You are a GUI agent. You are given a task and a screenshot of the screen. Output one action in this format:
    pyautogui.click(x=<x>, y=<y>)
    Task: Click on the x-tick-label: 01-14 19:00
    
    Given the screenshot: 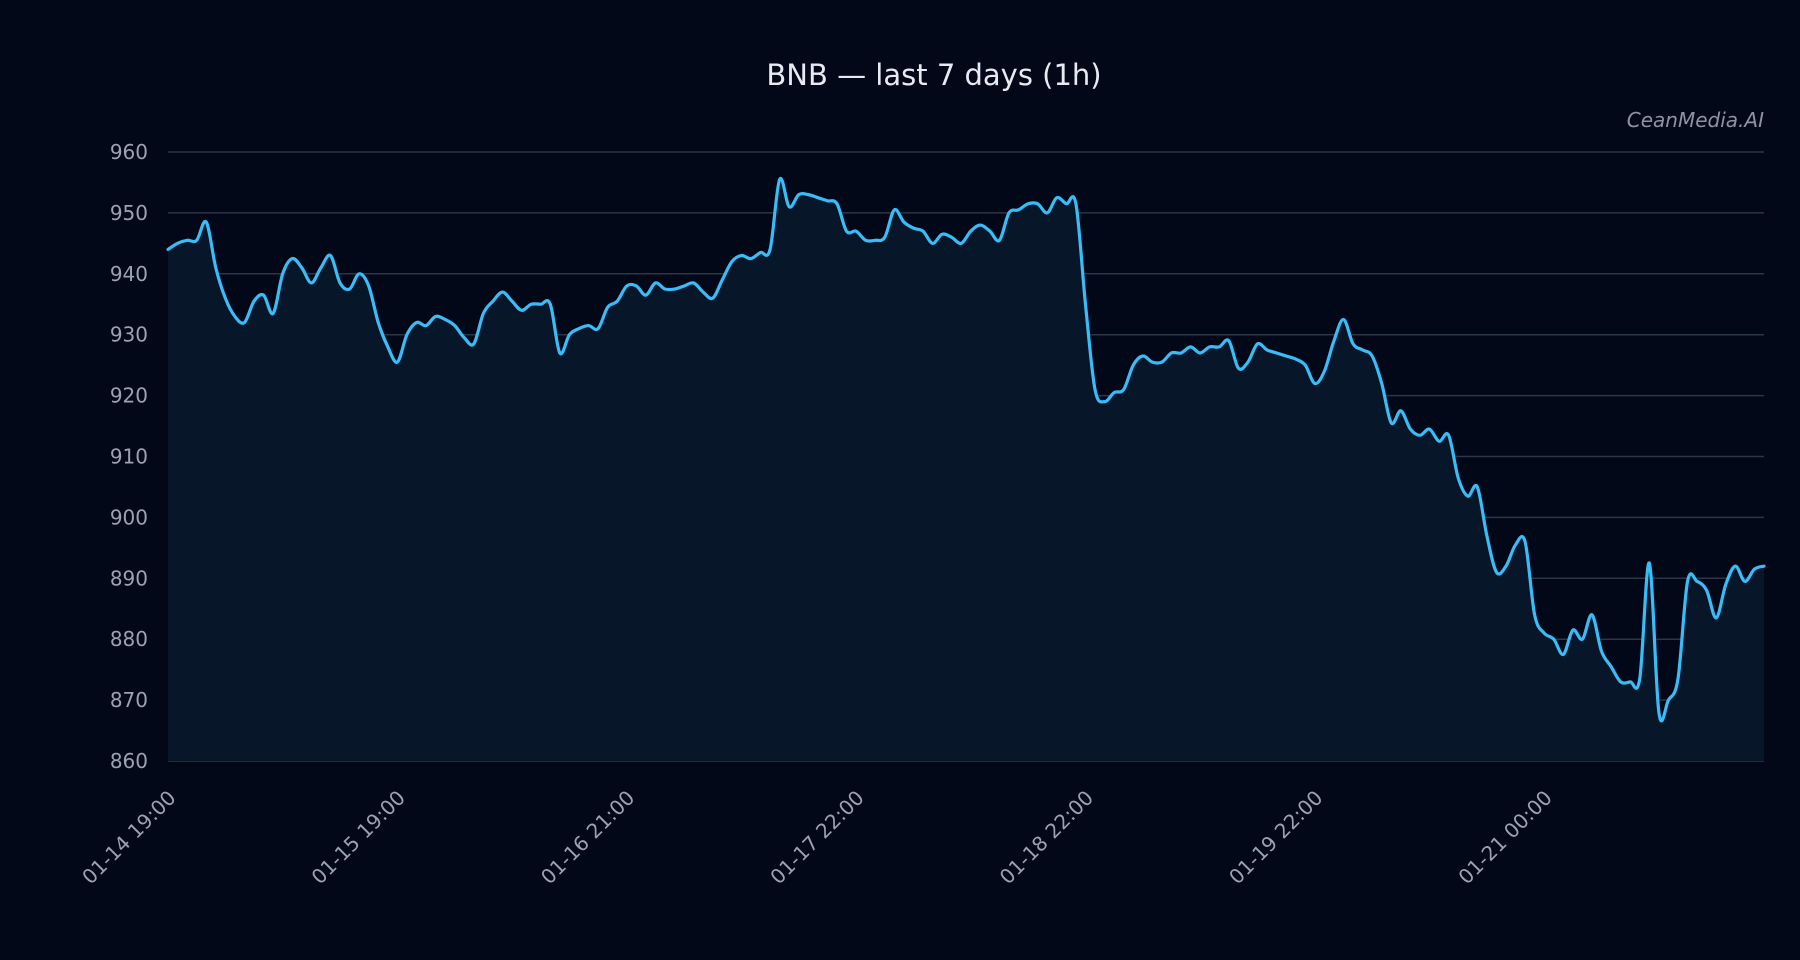 What is the action you would take?
    pyautogui.click(x=128, y=837)
    